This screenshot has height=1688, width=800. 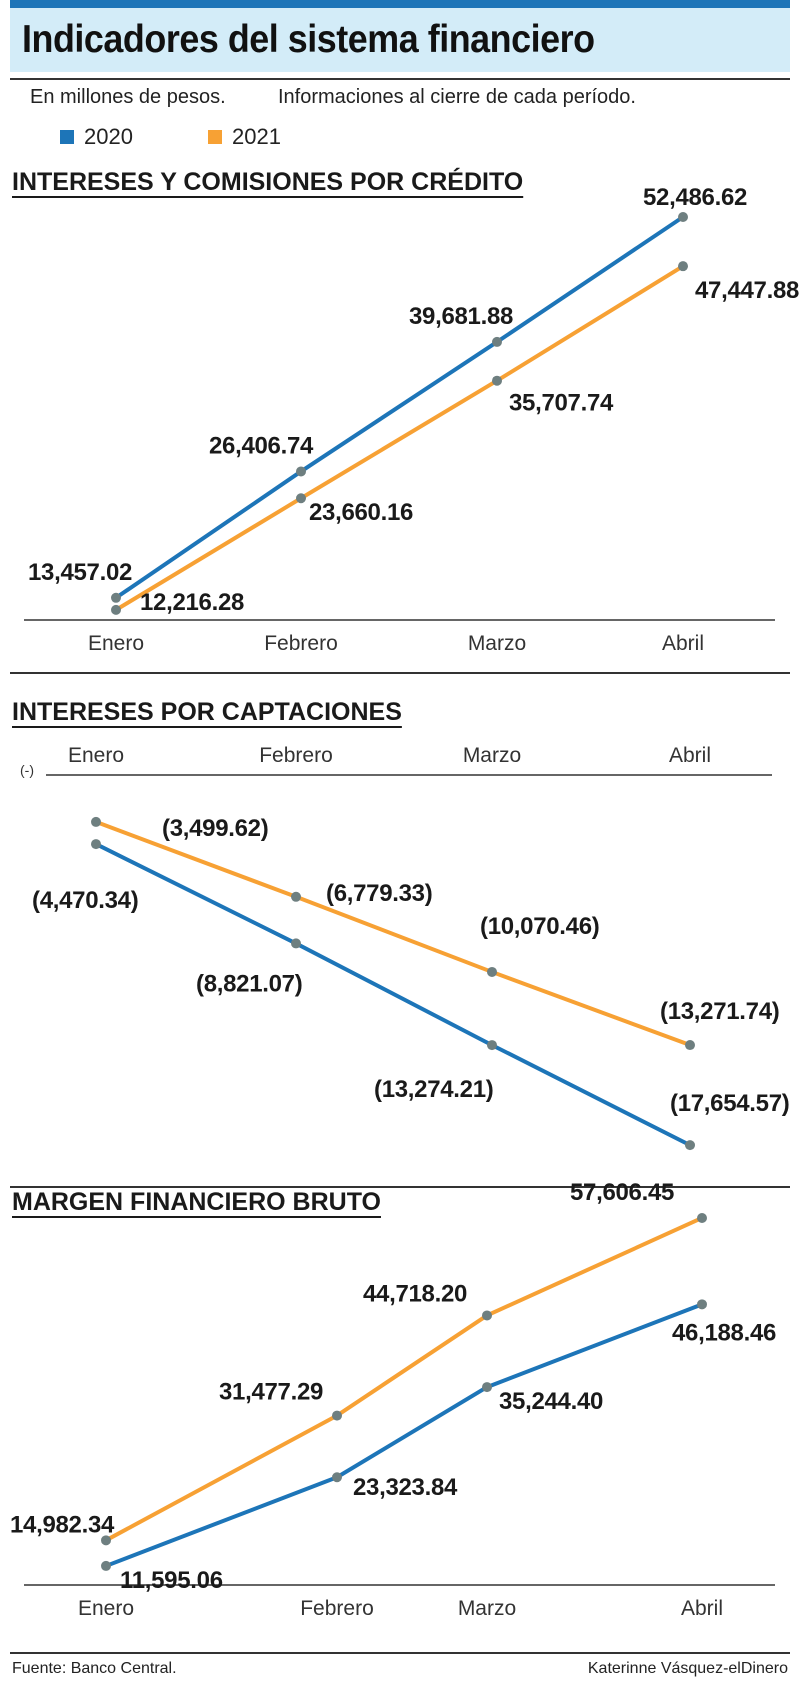 I want to click on data-label-2021: 47,447.88, so click(x=747, y=290).